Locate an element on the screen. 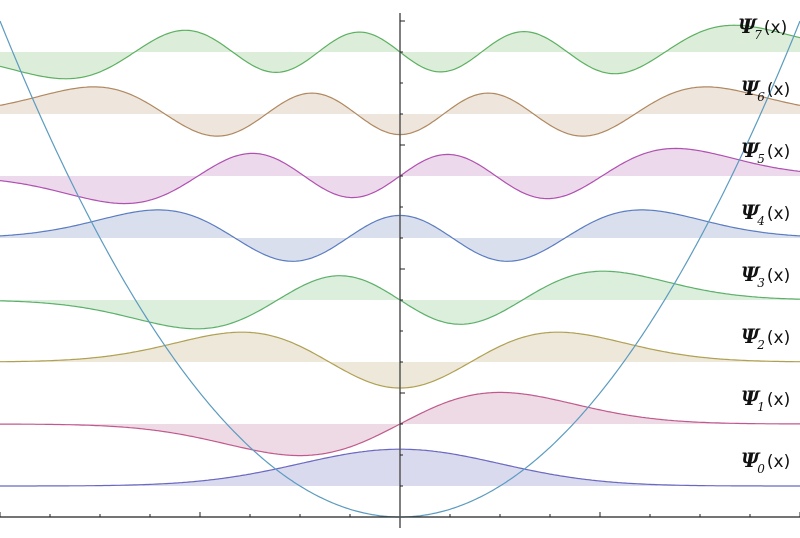 The width and height of the screenshot is (800, 538). legend-label-psi-2: Ψ2 (x) is located at coordinates (766, 338).